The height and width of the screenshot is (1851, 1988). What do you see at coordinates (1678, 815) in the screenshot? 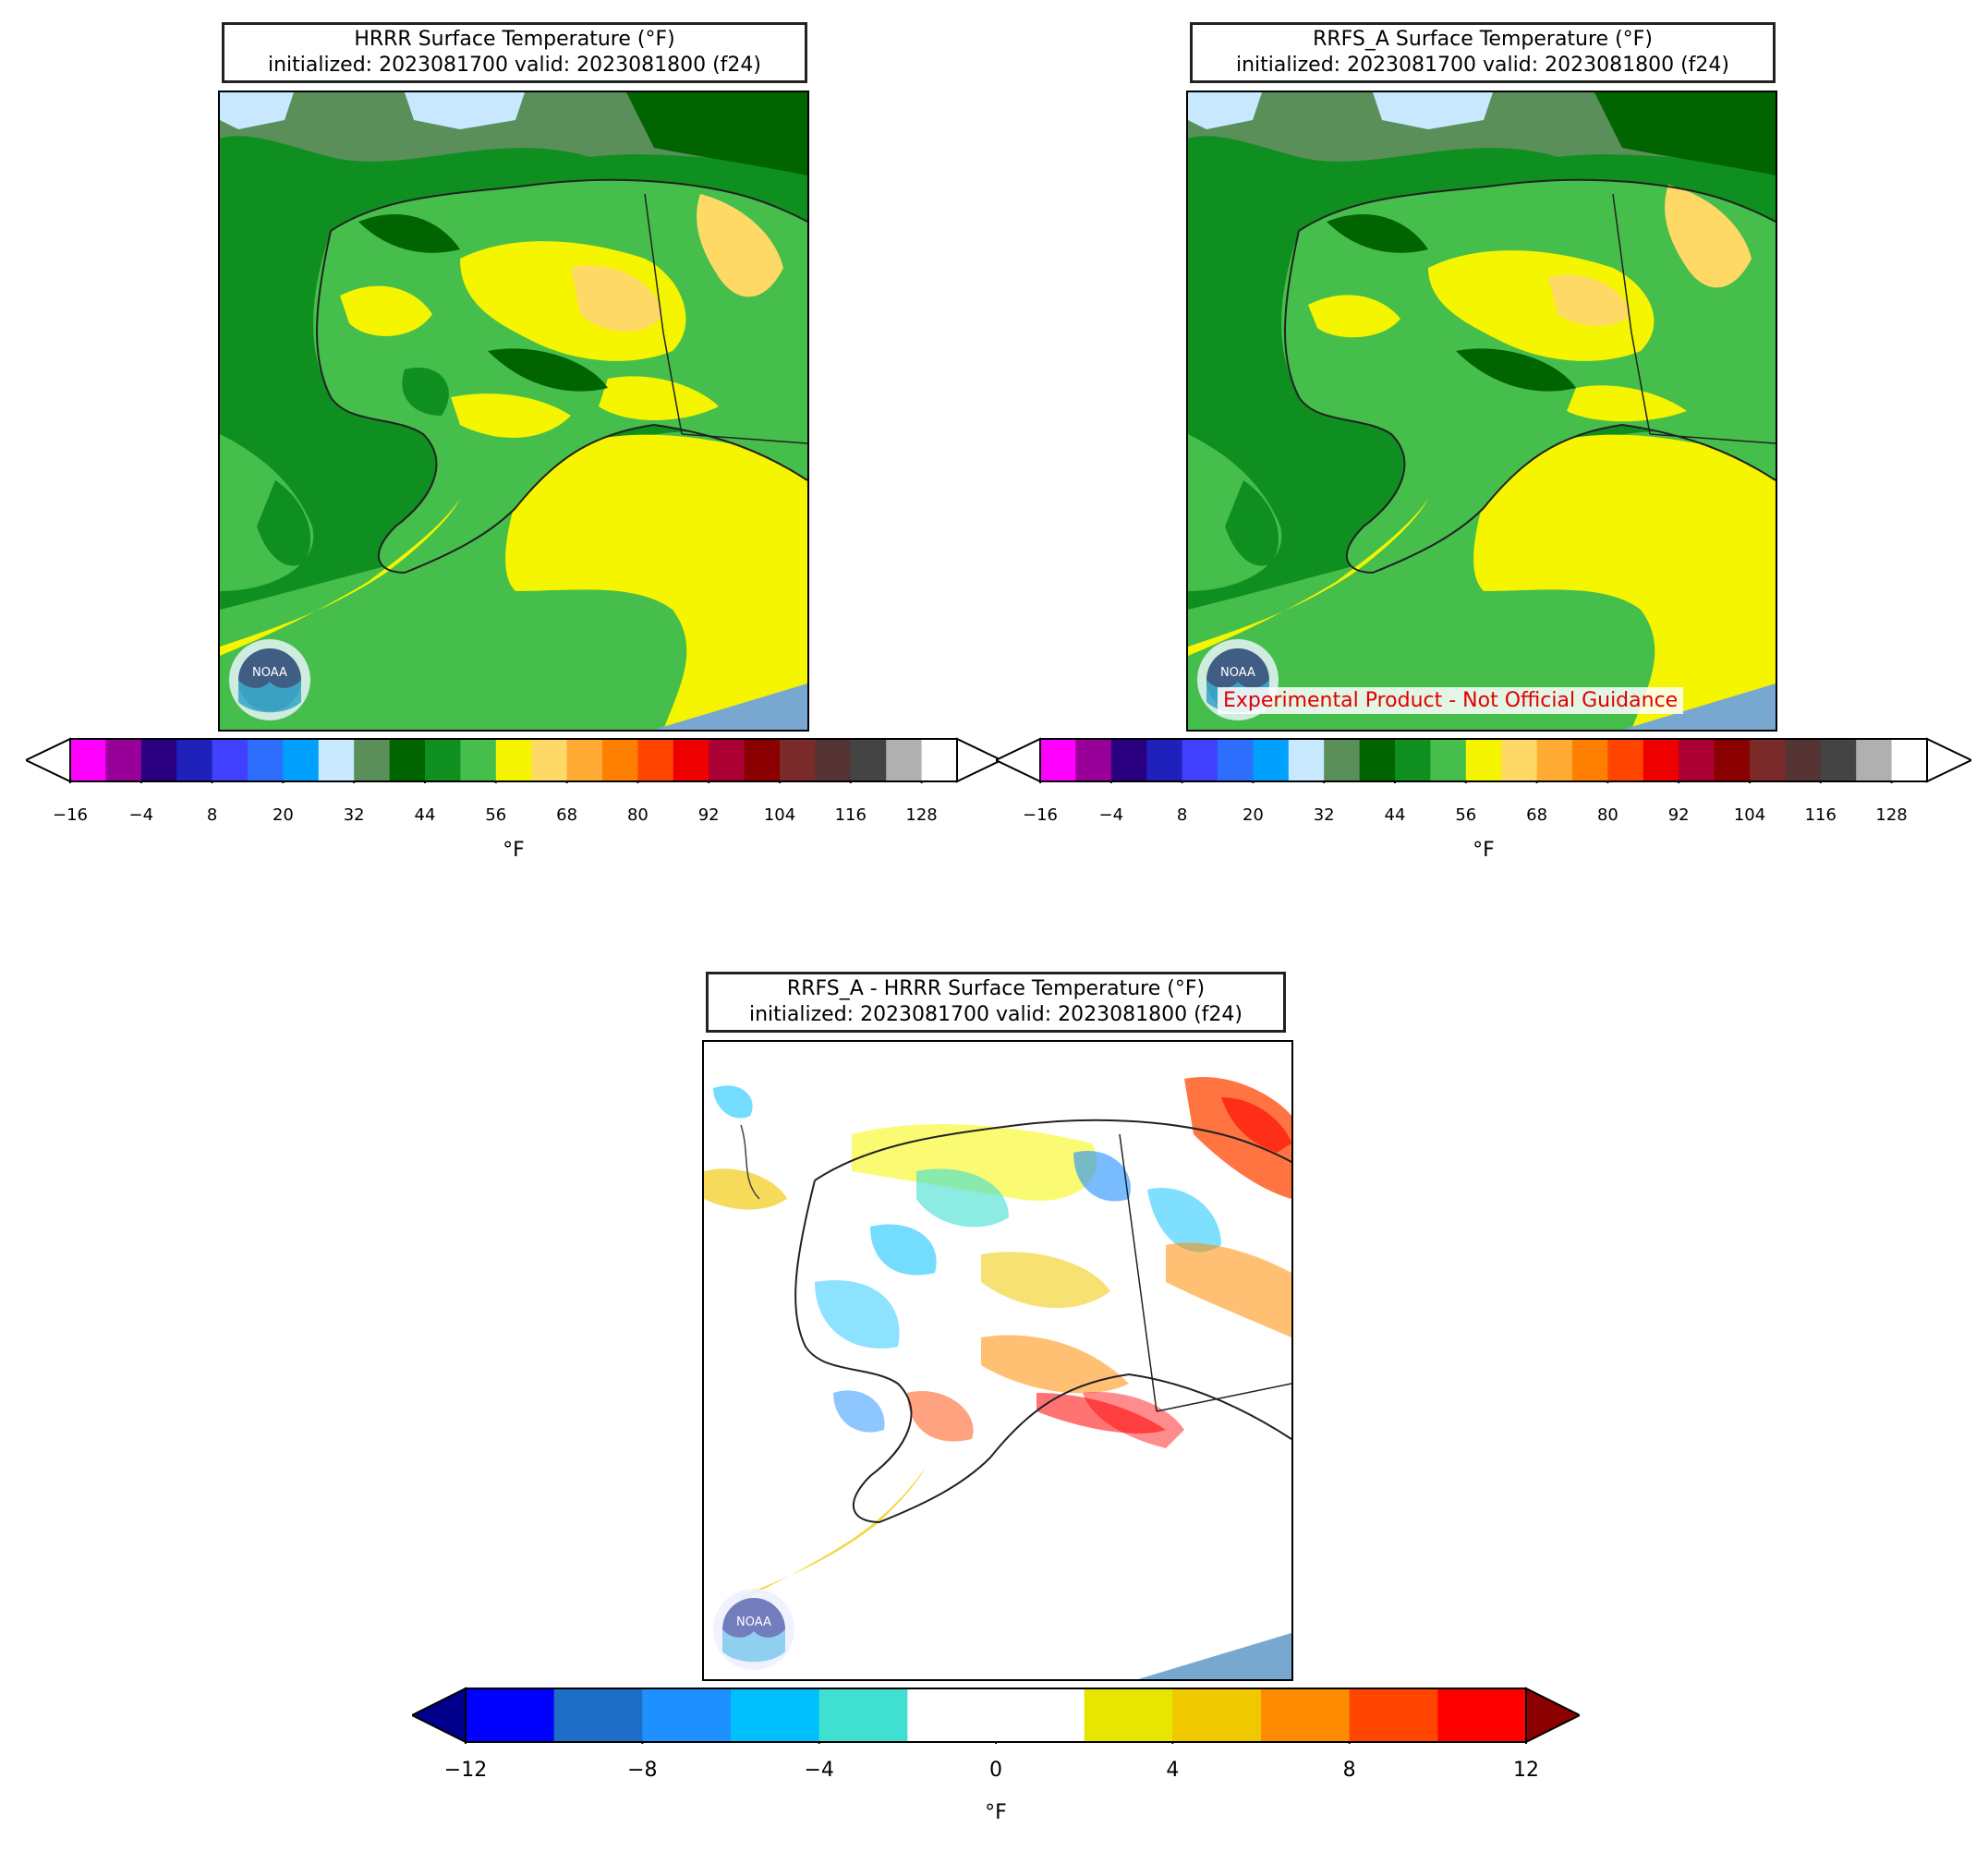
I see `colorbar-tick-label: 92` at bounding box center [1678, 815].